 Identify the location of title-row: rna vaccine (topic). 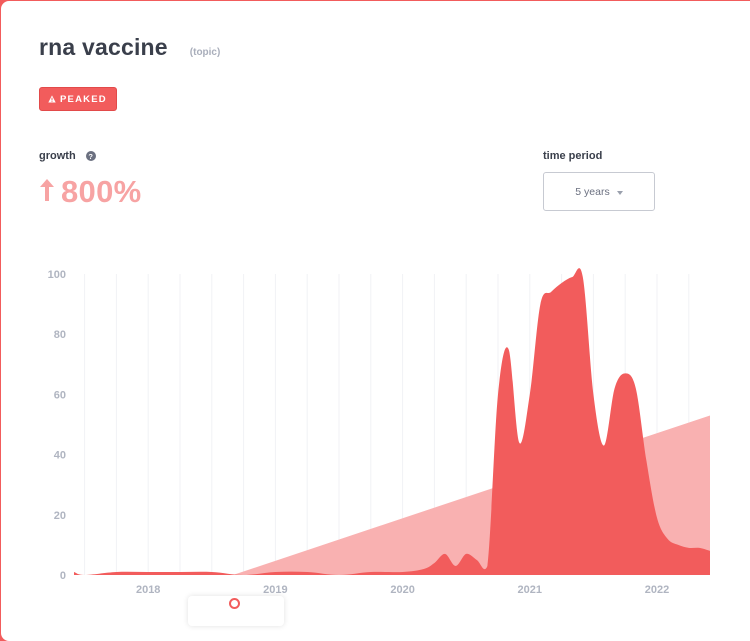
(129, 47).